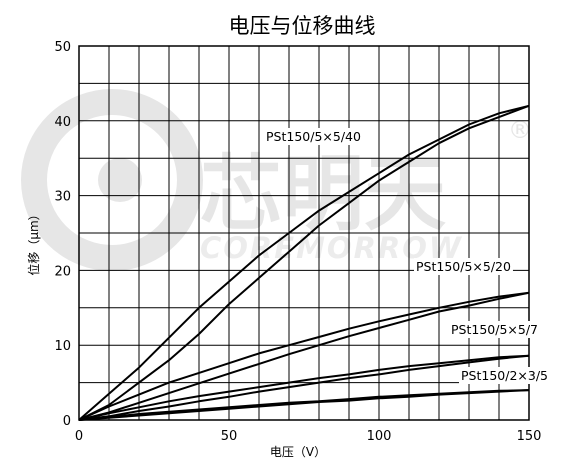 The image size is (565, 466). I want to click on series-label-3: PSt150/5×5/7, so click(494, 329).